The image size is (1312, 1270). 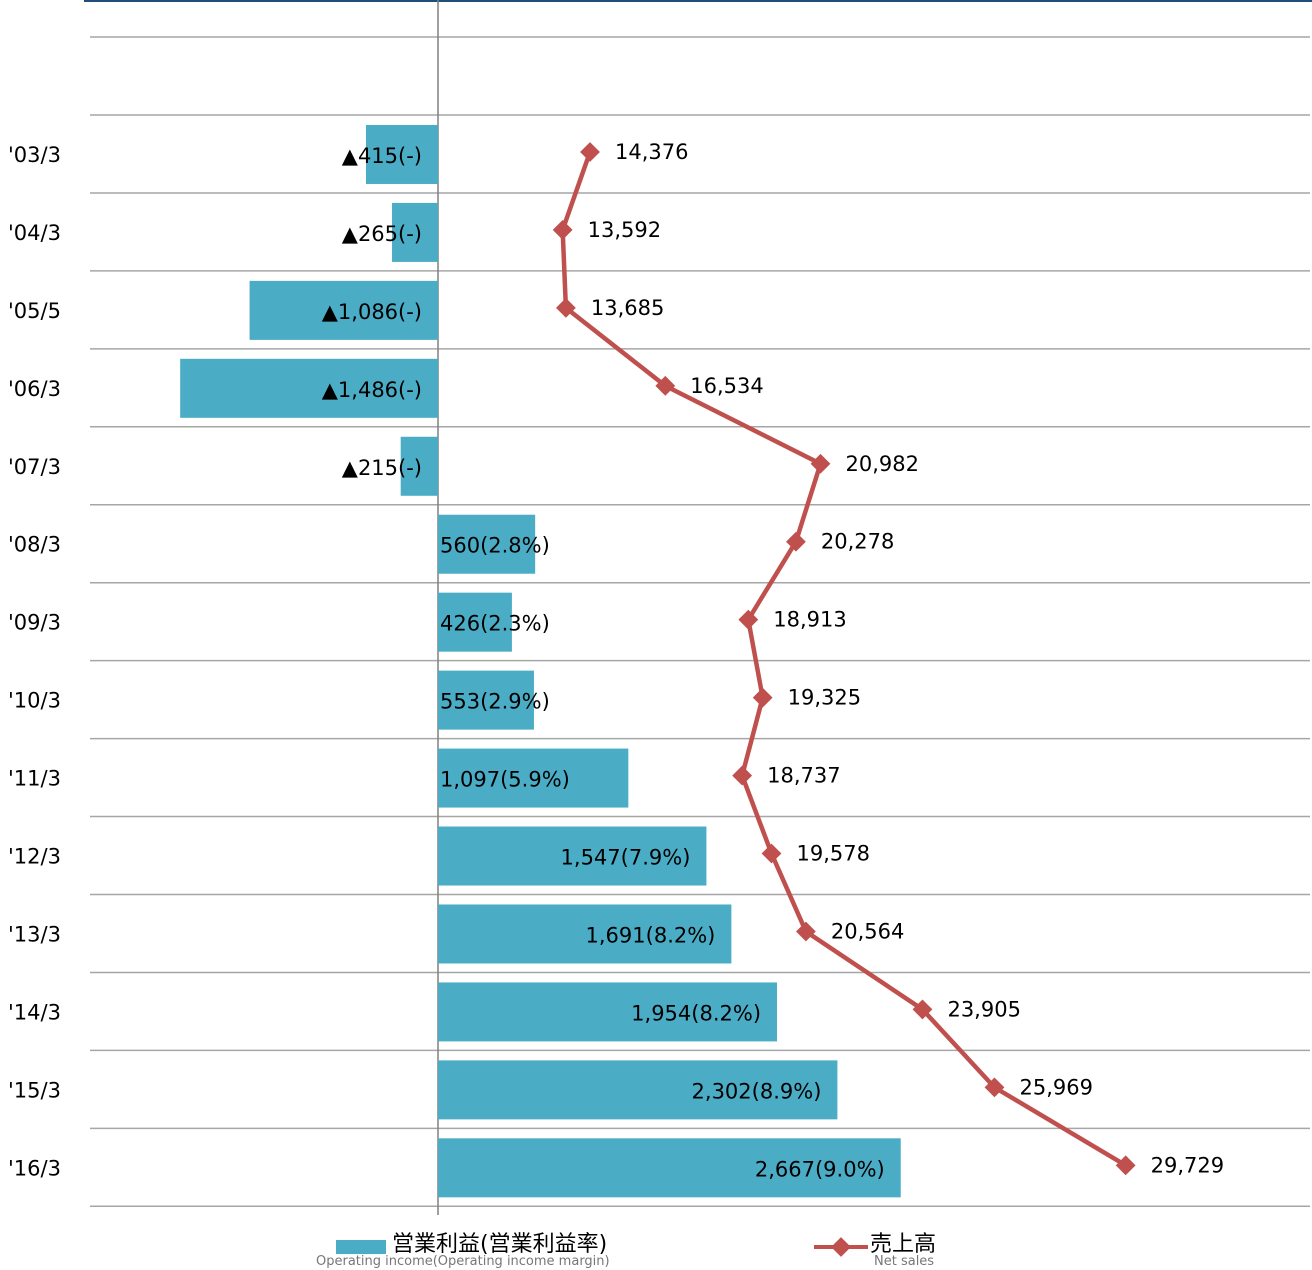 I want to click on line-data-label: 19,325, so click(x=824, y=698).